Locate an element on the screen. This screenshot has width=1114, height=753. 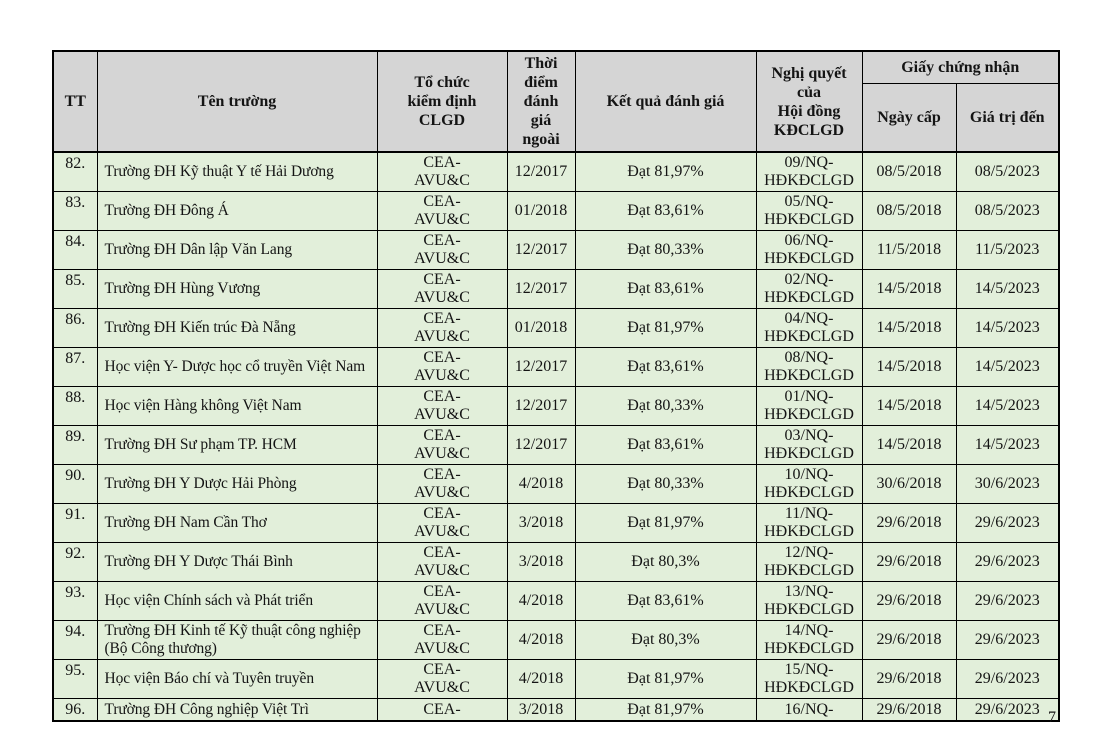
cell-council-resolution: 10/NQ- HĐKĐCLGD is located at coordinates (809, 484).